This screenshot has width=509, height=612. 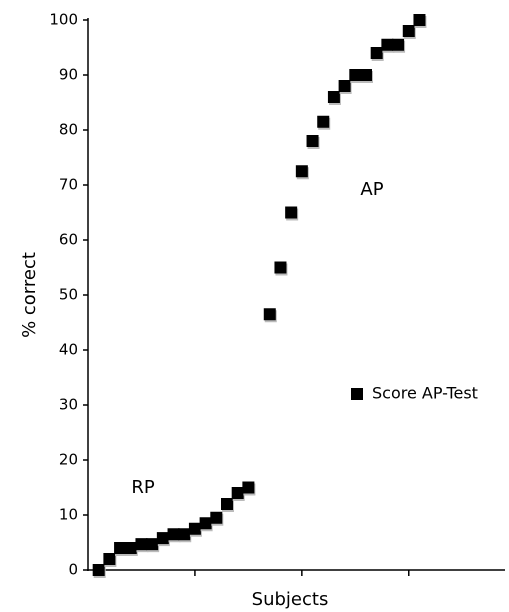 I want to click on x-axis-label: Subjects, so click(x=290, y=599).